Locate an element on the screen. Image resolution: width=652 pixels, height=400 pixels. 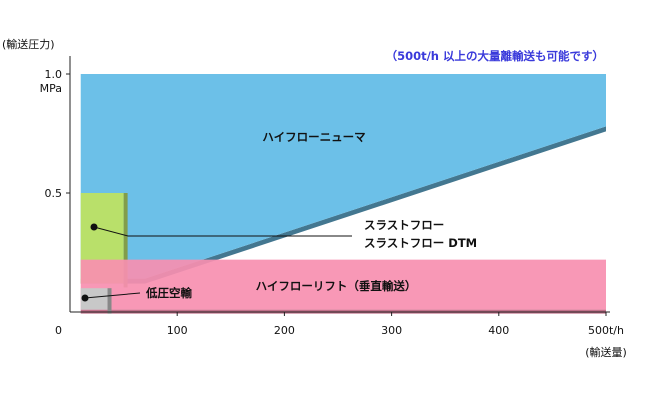
y-axis-title: (輸送圧力) is located at coordinates (28, 44).